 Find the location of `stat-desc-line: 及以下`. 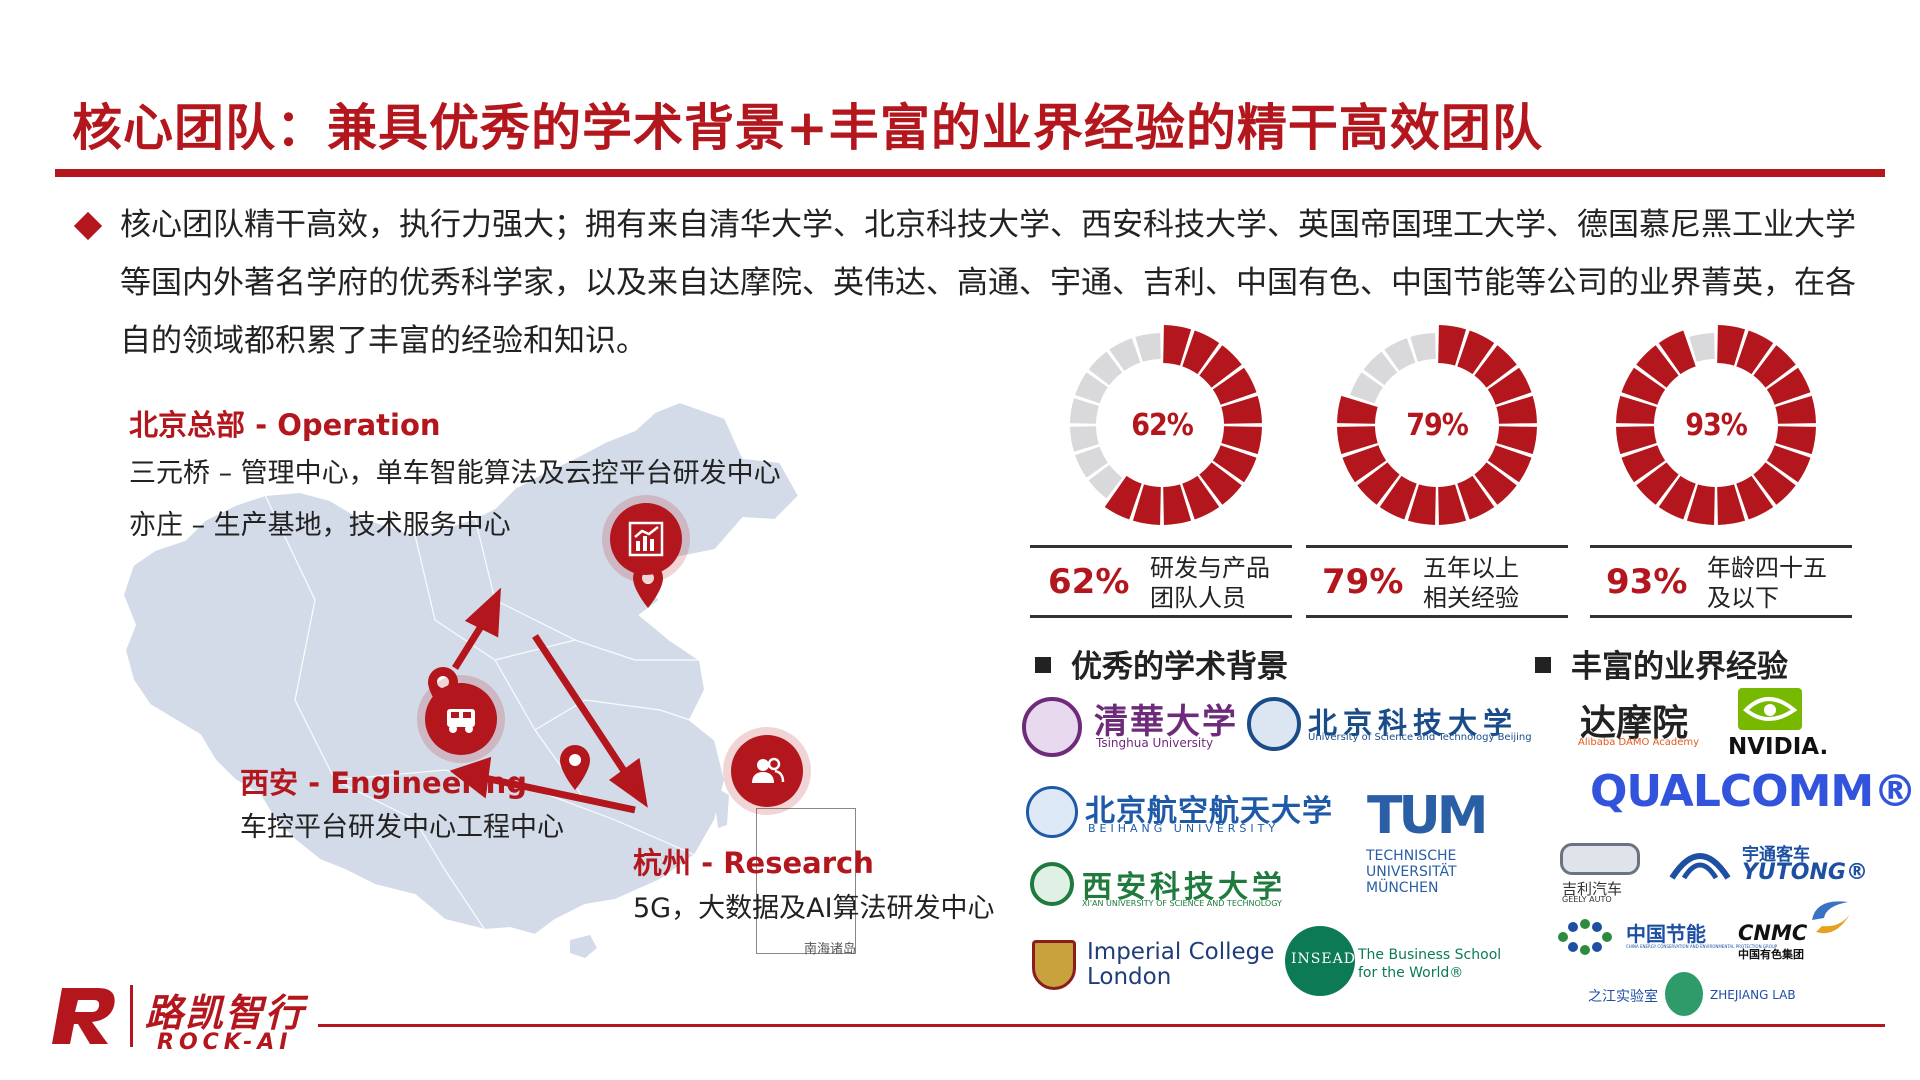

stat-desc-line: 及以下 is located at coordinates (1743, 598).